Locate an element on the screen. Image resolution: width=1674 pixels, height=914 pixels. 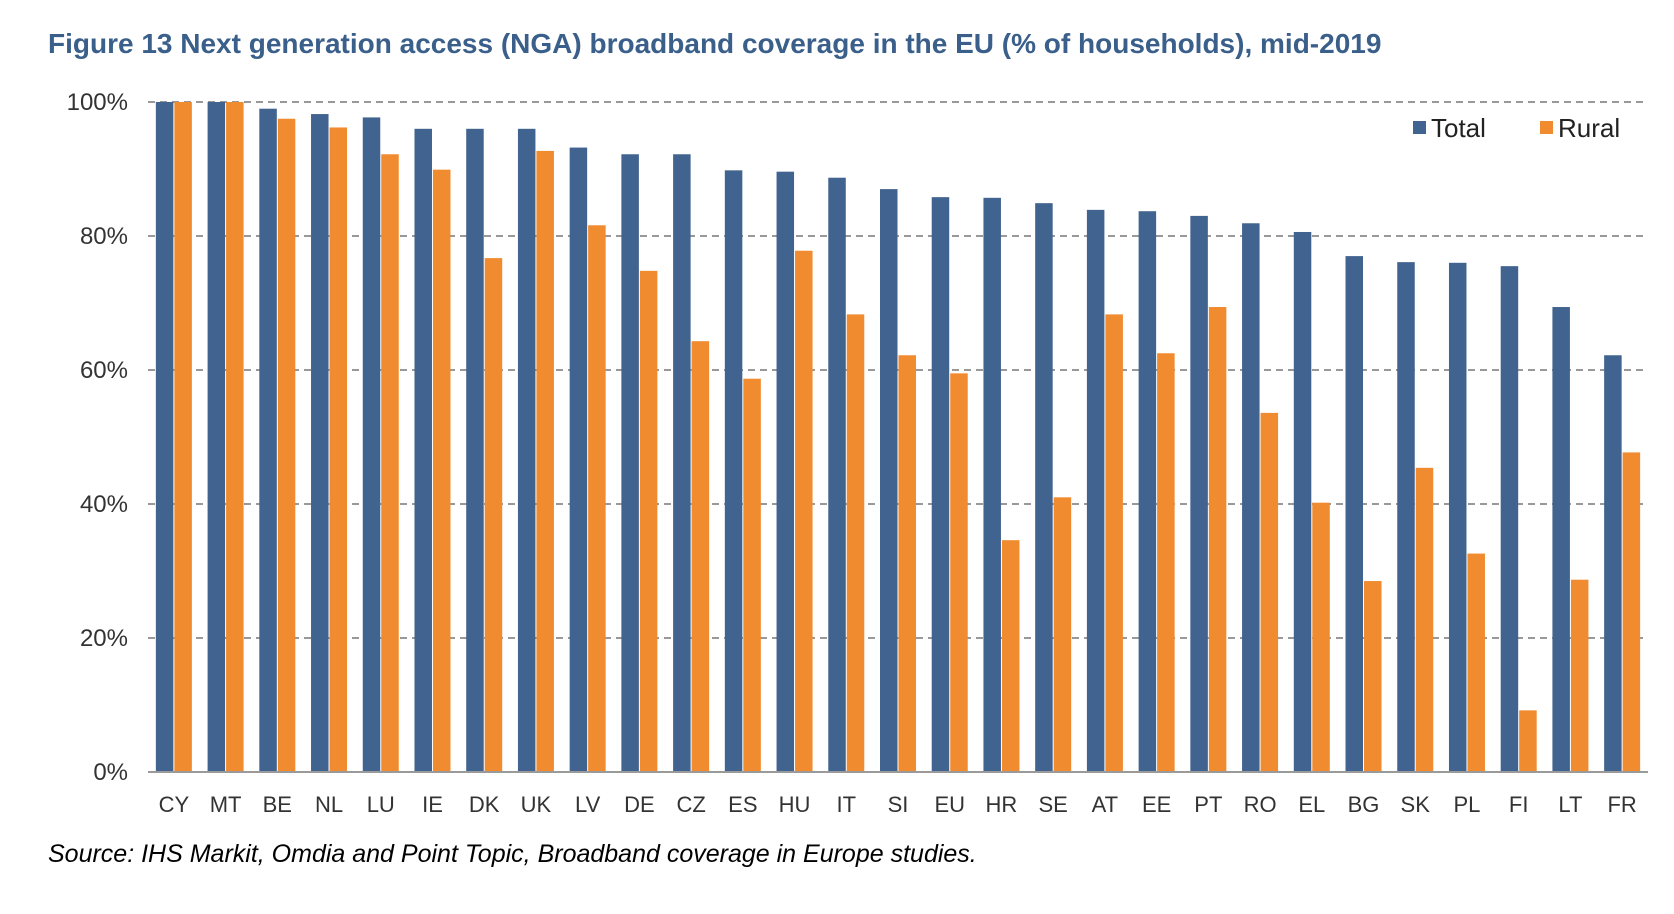
x-tick-label: PT is located at coordinates (1208, 804).